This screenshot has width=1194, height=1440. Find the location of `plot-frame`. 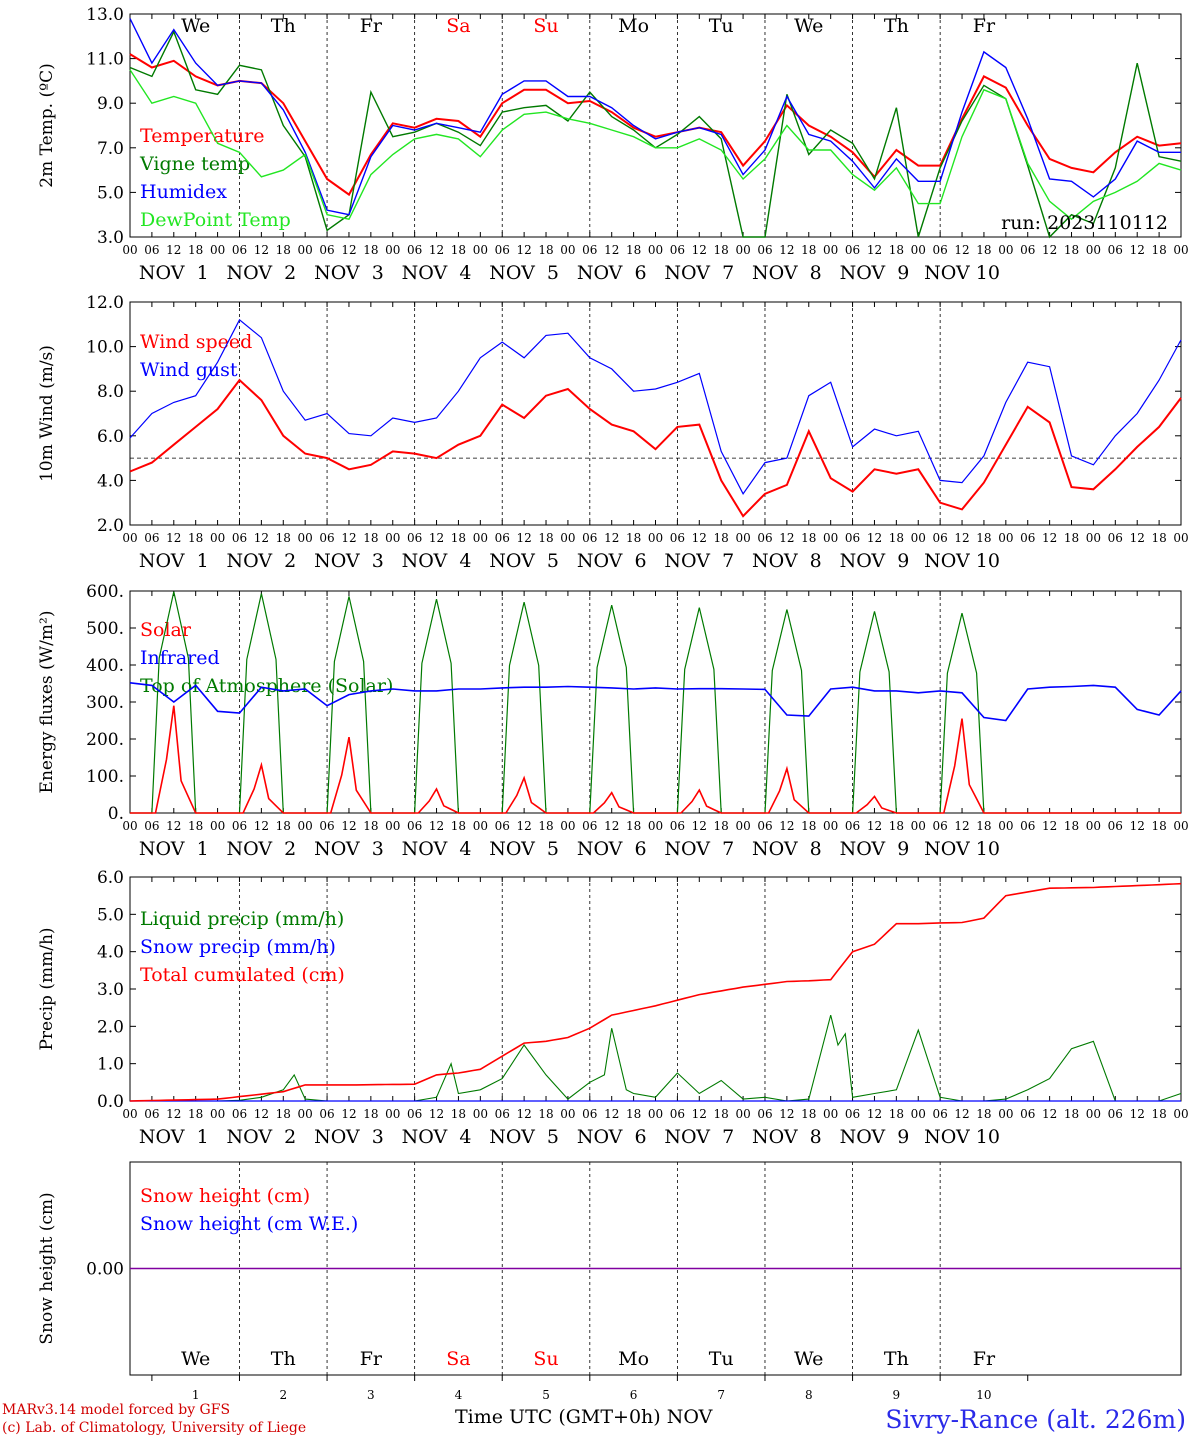

plot-frame is located at coordinates (655, 702).